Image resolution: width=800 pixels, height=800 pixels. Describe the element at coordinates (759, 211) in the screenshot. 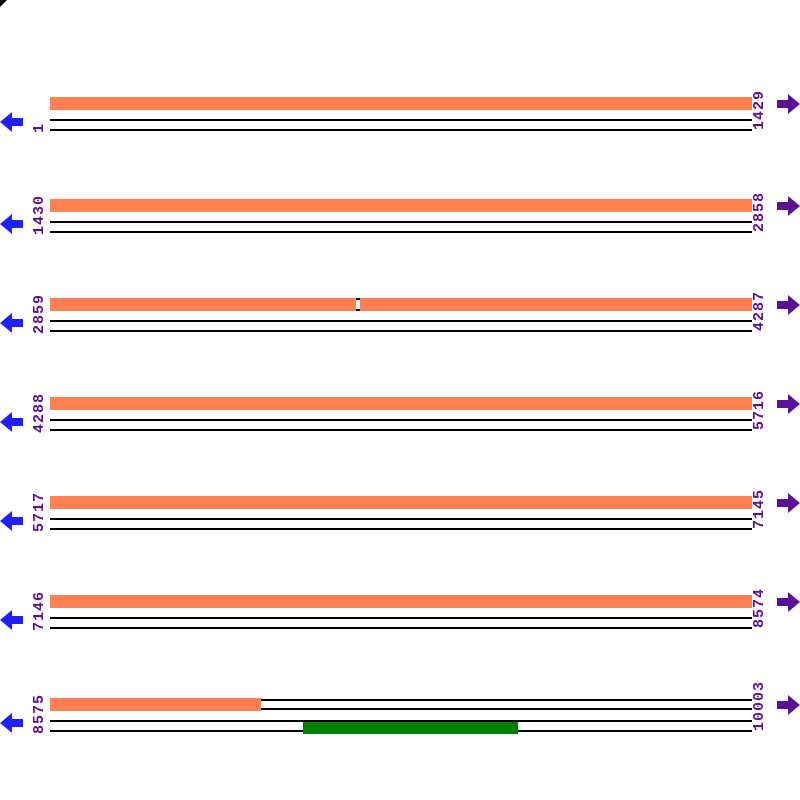

I see `row-end-coordinate: 2858` at that location.